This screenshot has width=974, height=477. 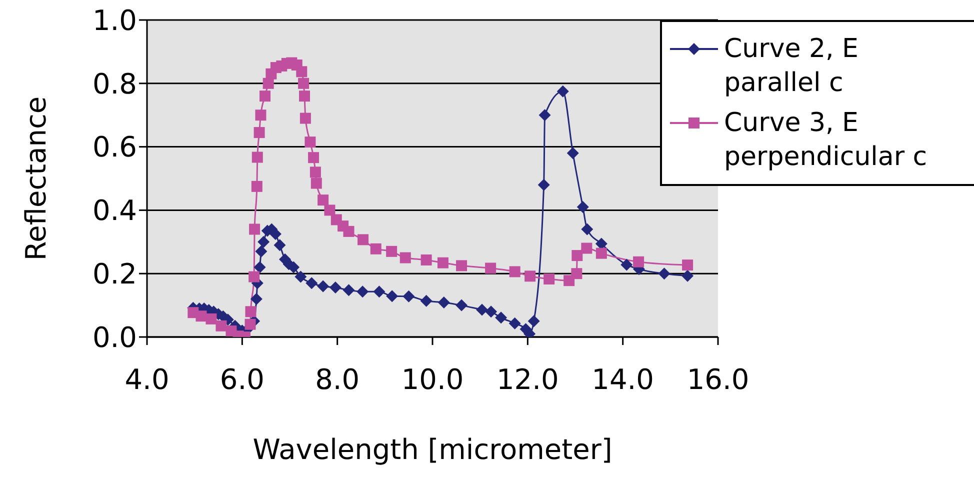 What do you see at coordinates (337, 379) in the screenshot?
I see `x-tick-label: 8.0` at bounding box center [337, 379].